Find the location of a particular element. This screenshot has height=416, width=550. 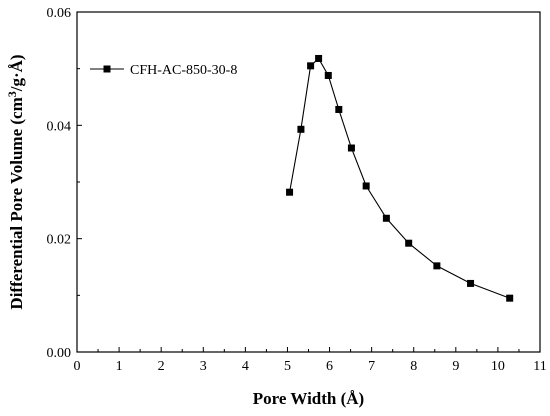

x-tick-label: 1 is located at coordinates (119, 366).